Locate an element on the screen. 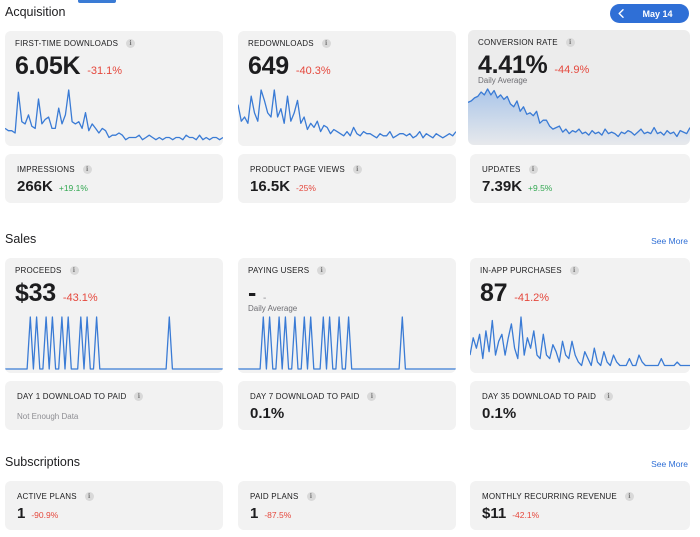 The width and height of the screenshot is (700, 537). metric-value: 87 is located at coordinates (494, 293).